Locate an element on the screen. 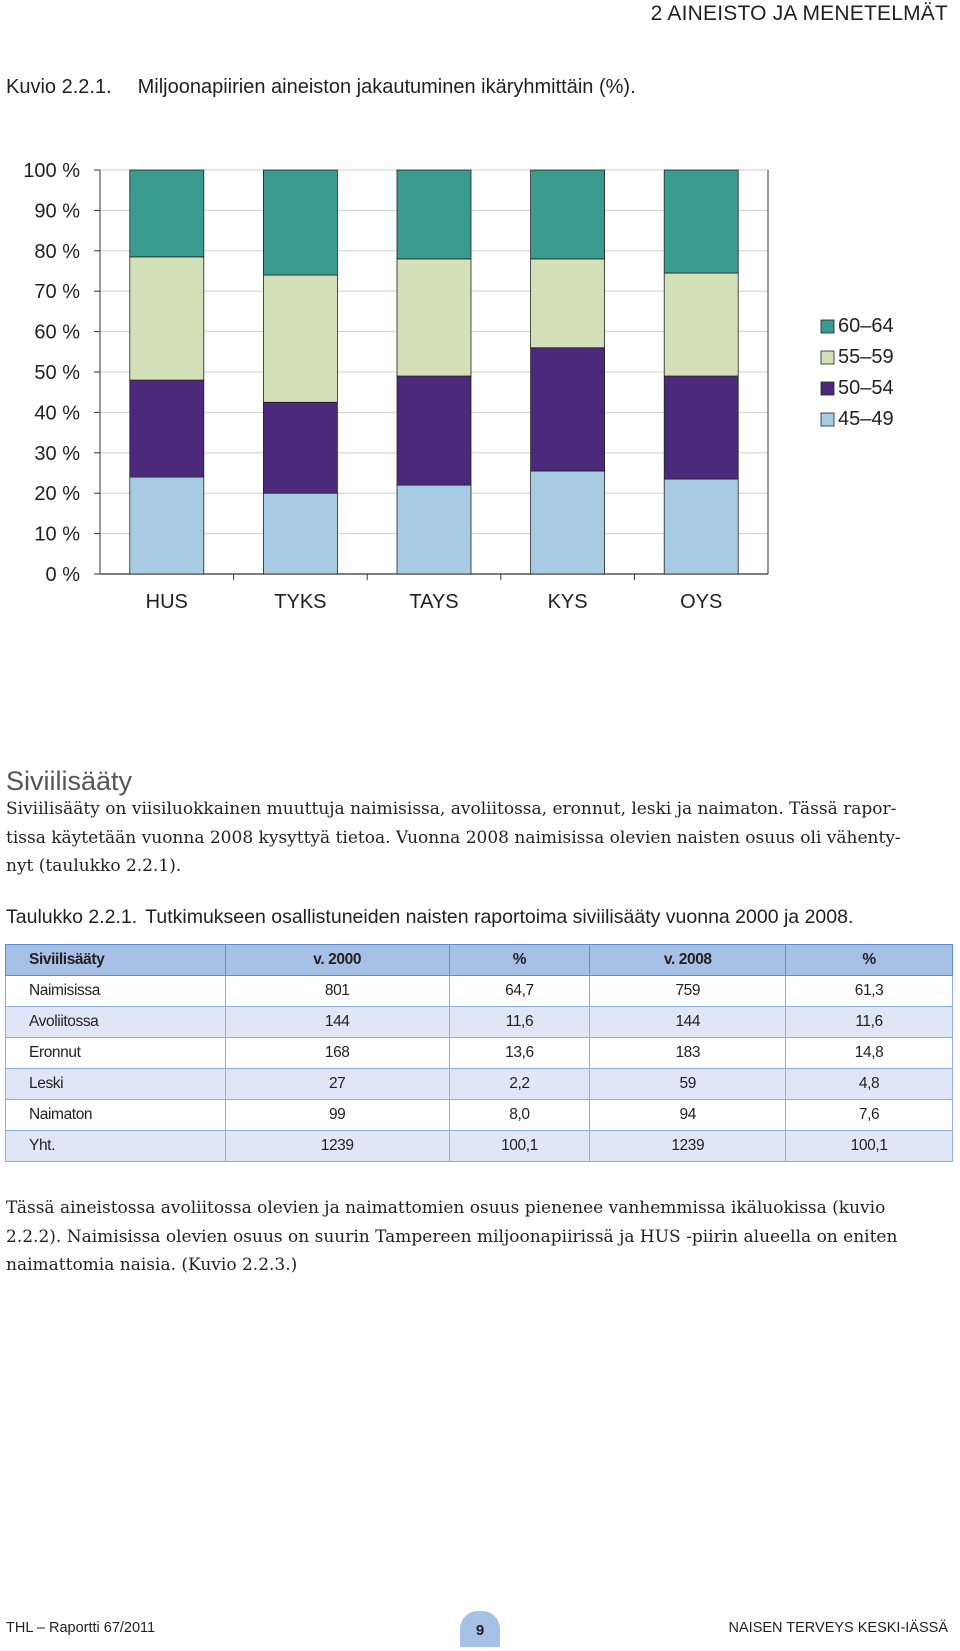 The height and width of the screenshot is (1651, 960). figure-number: Kuvio 2.2.1. is located at coordinates (59, 87).